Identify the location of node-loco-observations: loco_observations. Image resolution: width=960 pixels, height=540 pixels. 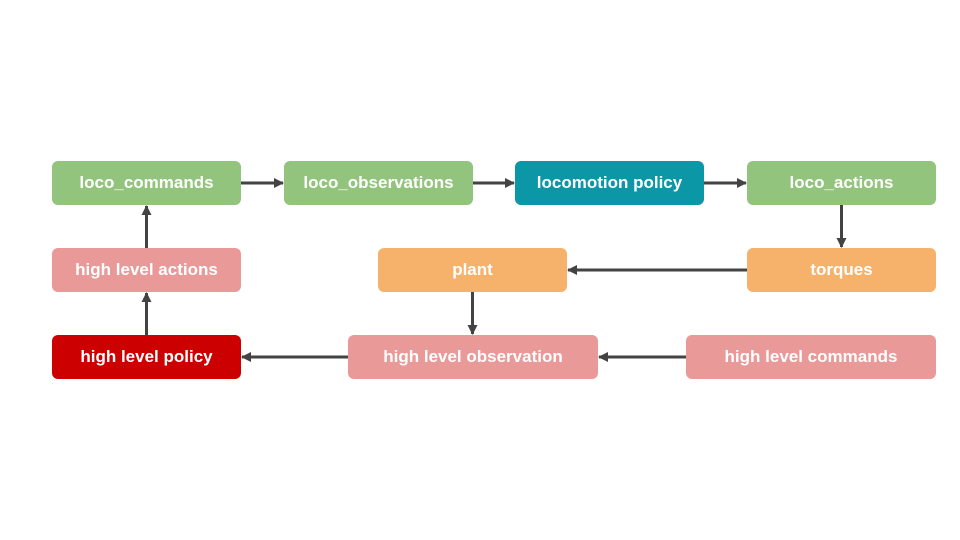
(378, 183).